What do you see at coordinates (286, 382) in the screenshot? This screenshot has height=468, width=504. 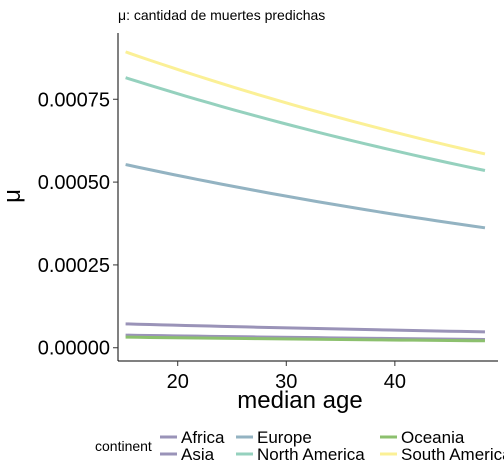 I see `x-tick-label: 30` at bounding box center [286, 382].